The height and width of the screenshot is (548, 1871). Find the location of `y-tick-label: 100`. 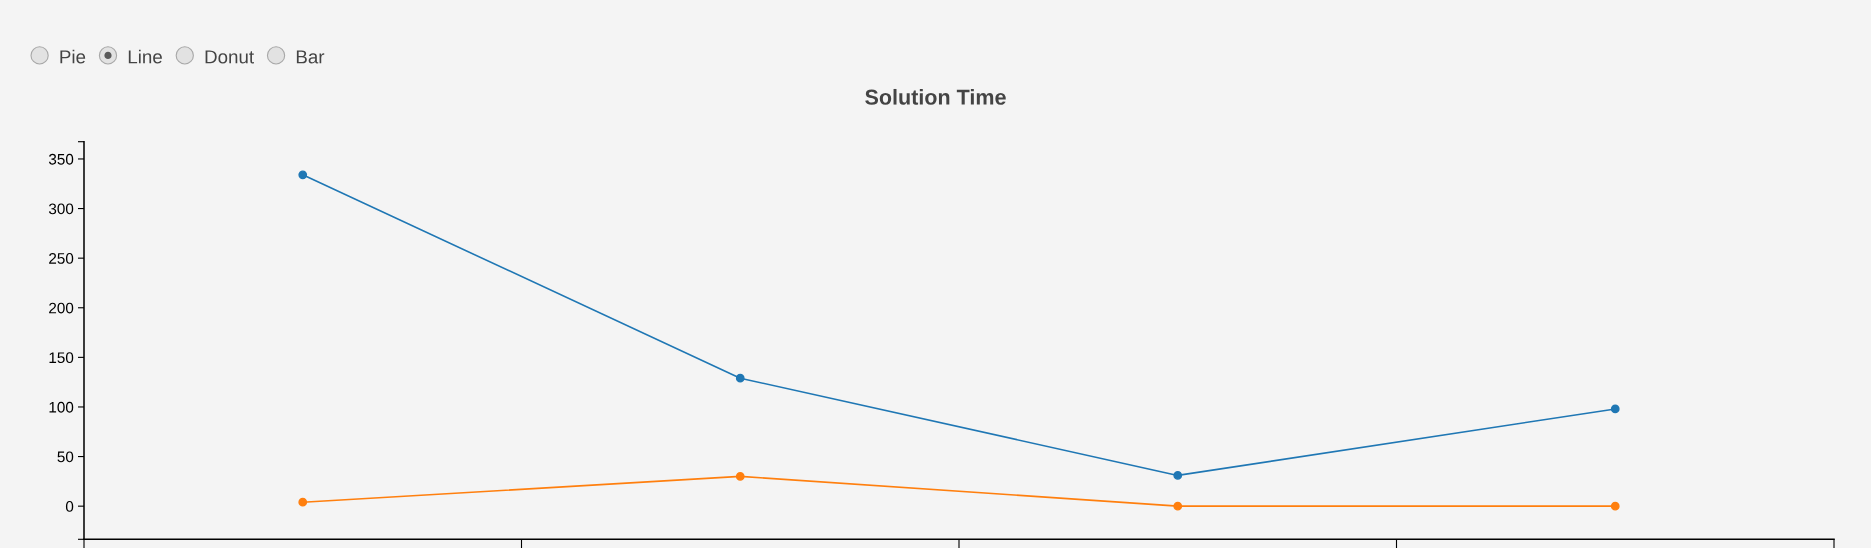

y-tick-label: 100 is located at coordinates (61, 407).